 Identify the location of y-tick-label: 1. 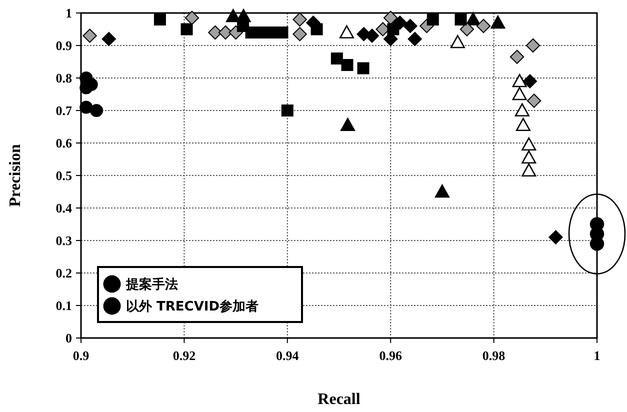
(69, 13).